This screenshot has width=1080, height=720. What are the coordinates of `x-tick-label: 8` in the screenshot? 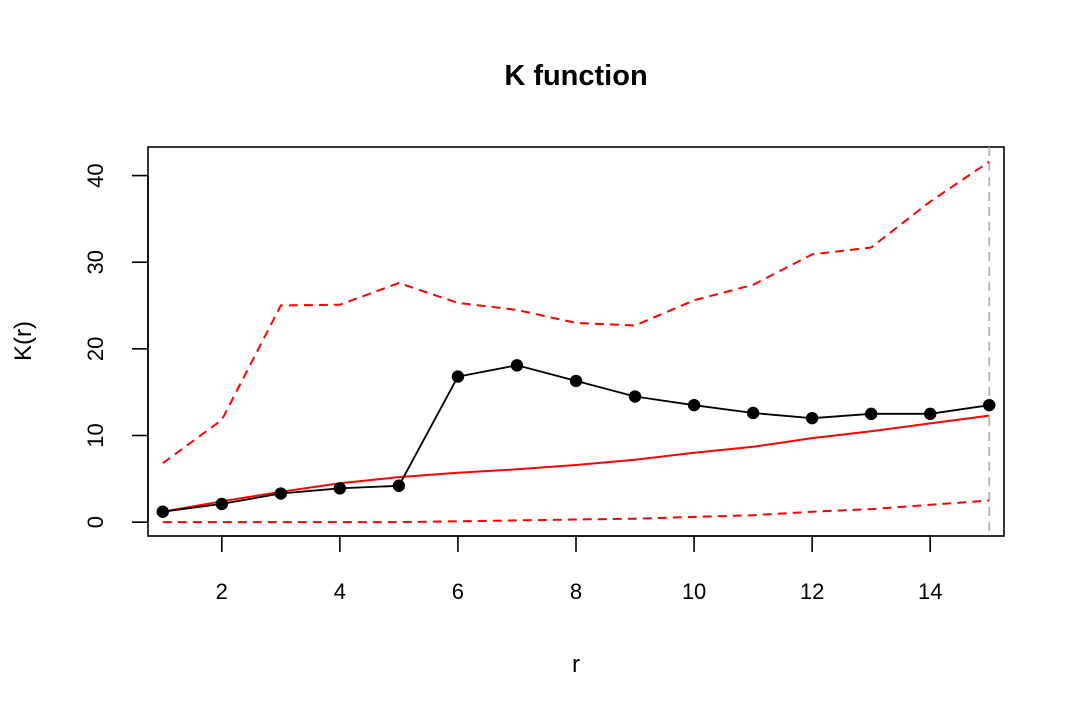 It's located at (576, 591).